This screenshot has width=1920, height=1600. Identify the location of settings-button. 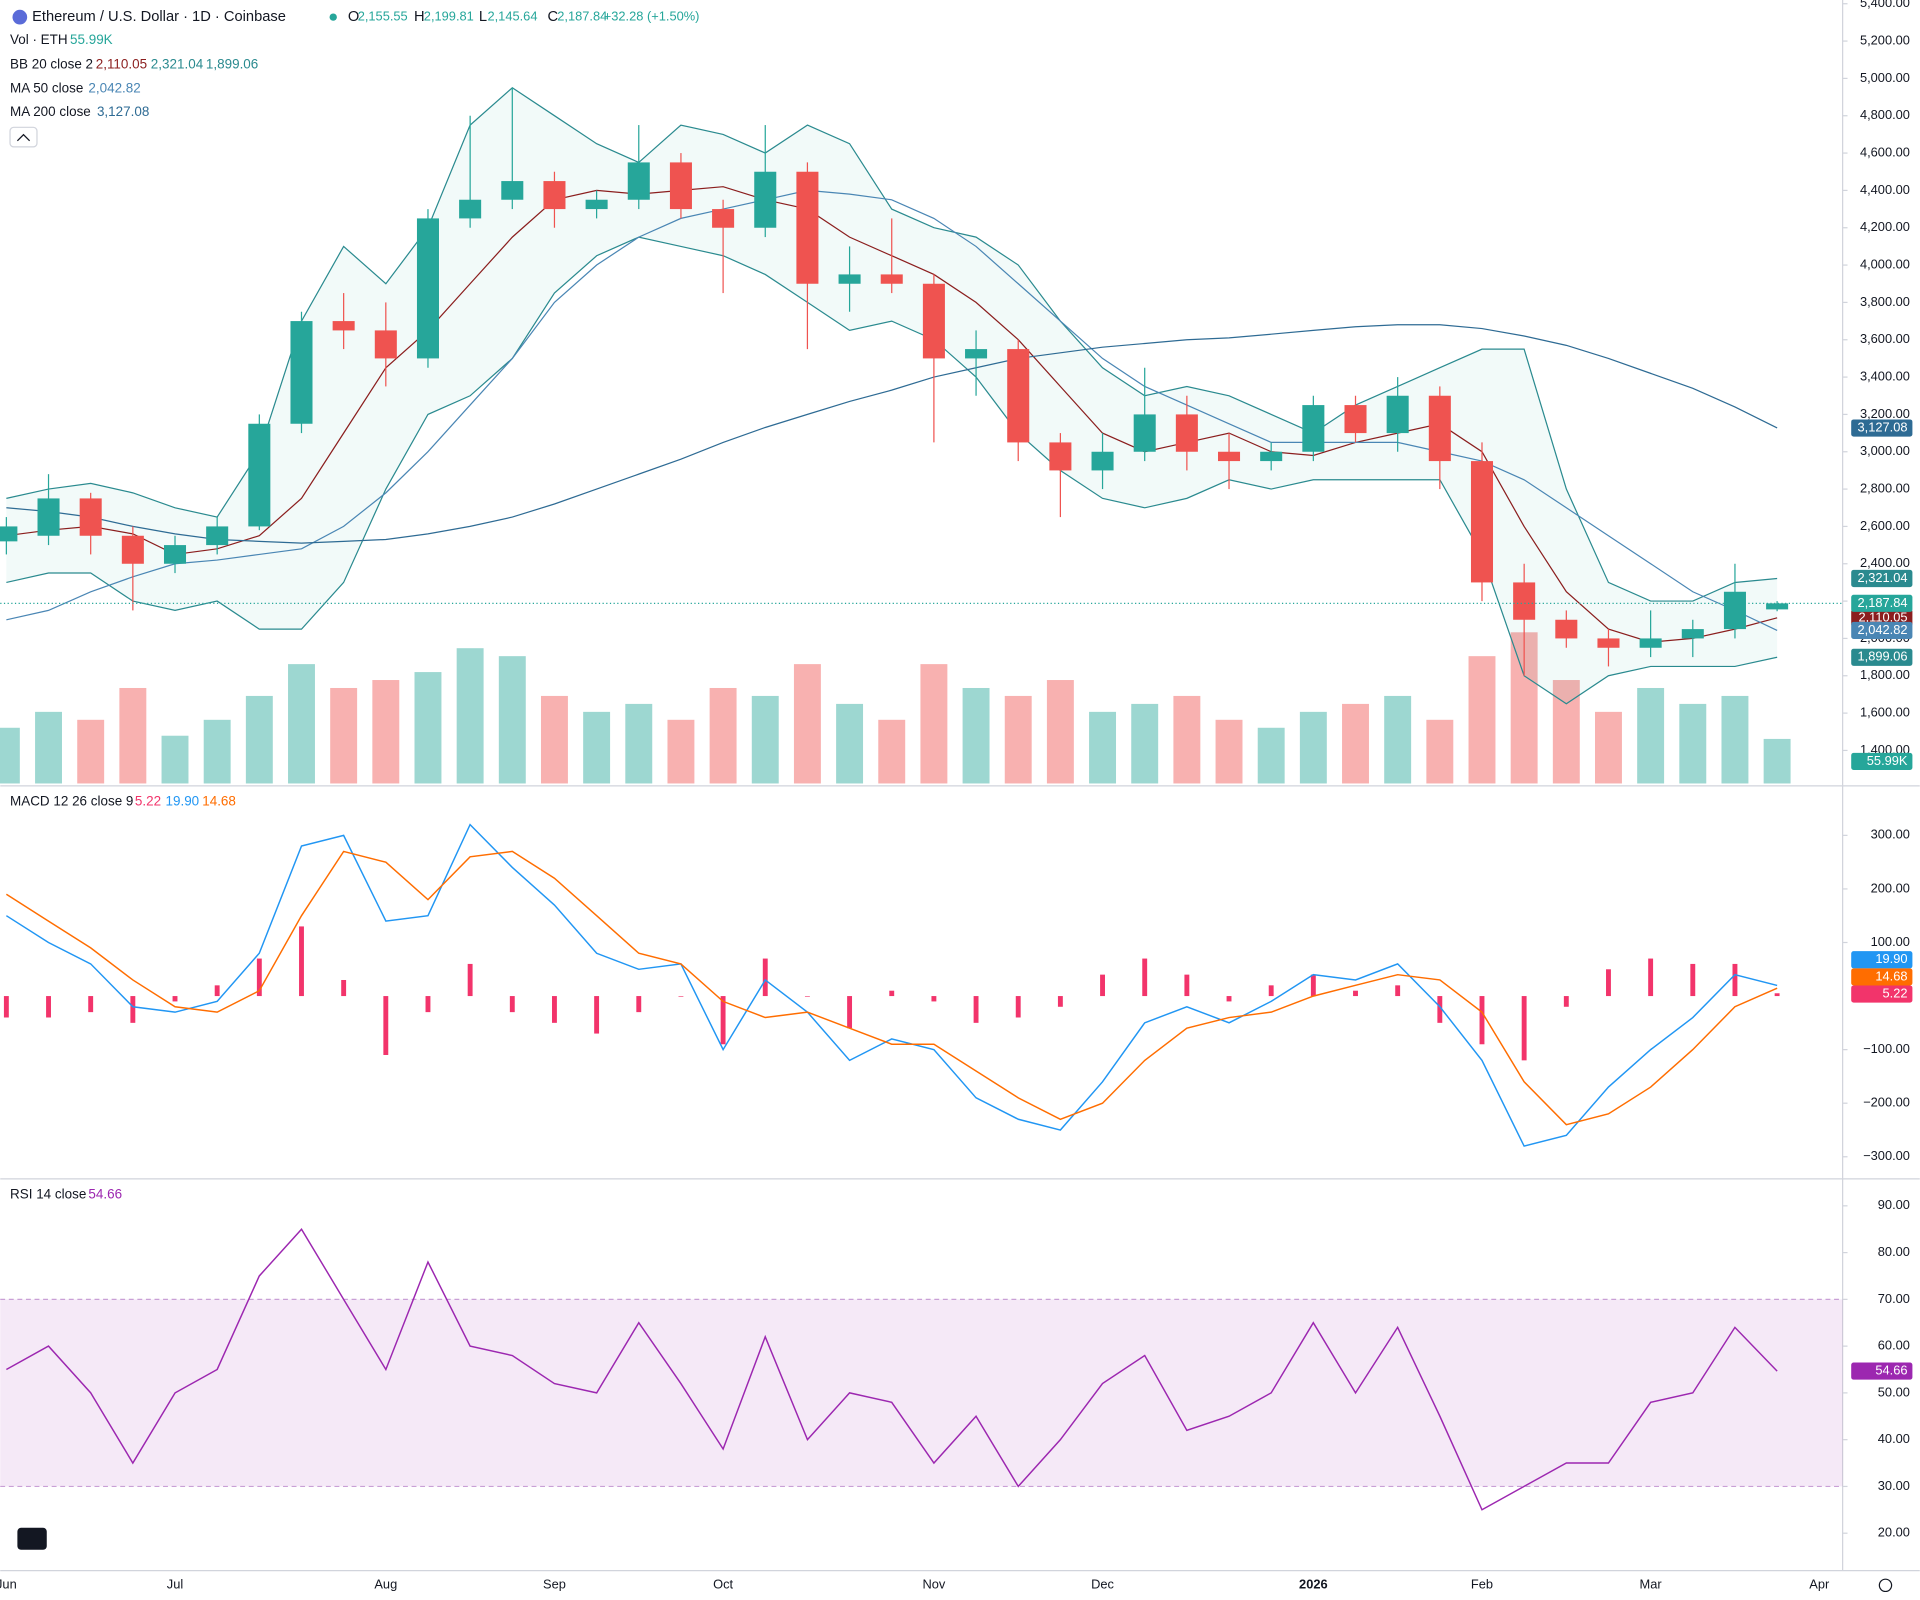
(1885, 1585).